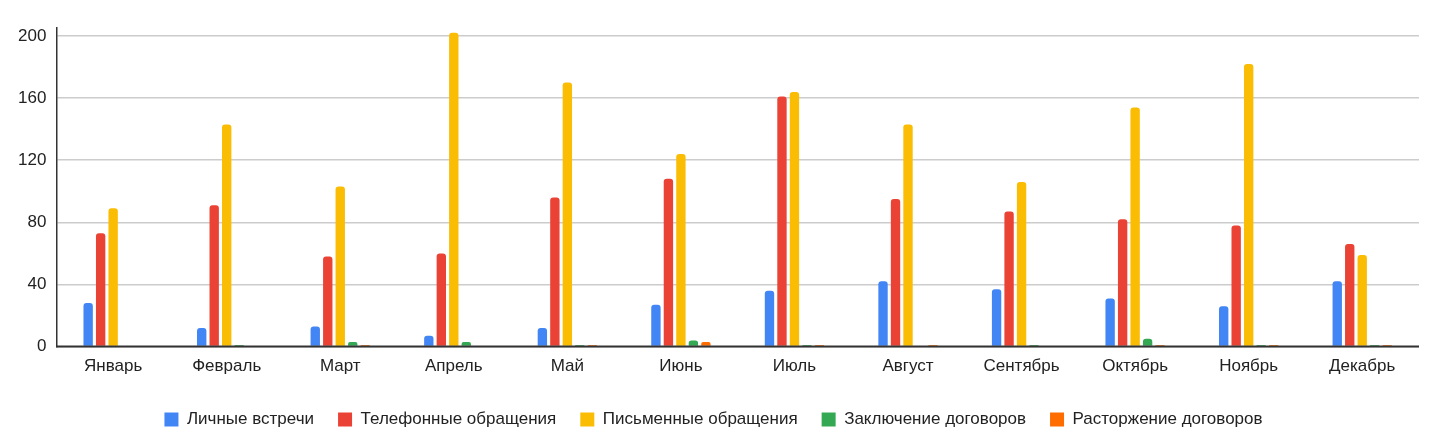  Describe the element at coordinates (1249, 366) in the screenshot. I see `x-tick-label: Ноябрь` at that location.